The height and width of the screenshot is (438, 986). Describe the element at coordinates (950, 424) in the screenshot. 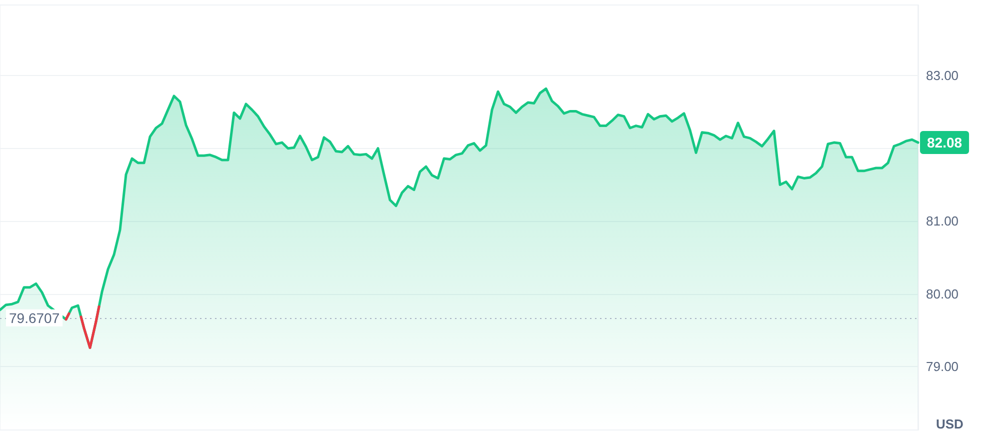

I see `y-axis-title: USD` at that location.